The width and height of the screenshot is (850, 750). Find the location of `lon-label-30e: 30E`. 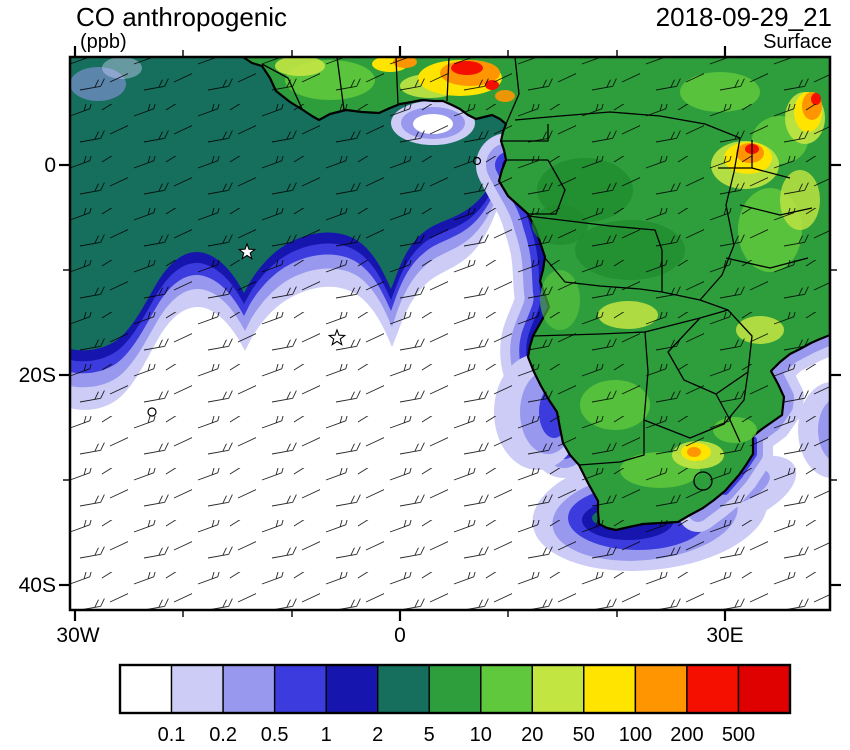

lon-label-30e: 30E is located at coordinates (724, 635).